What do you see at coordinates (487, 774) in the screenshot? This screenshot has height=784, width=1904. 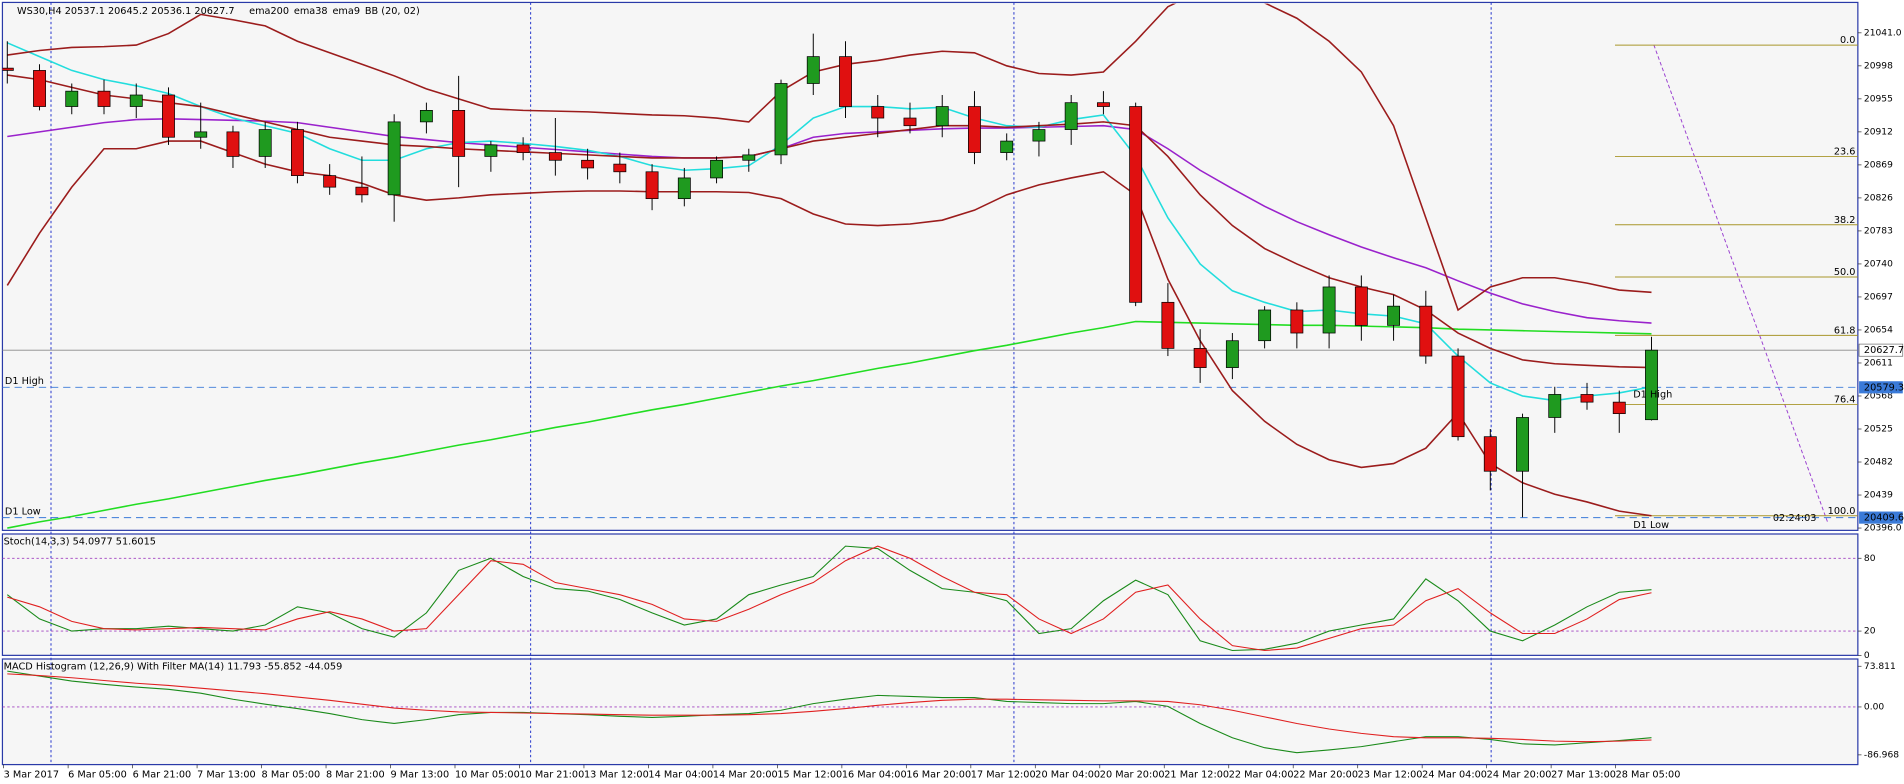 I see `x-tick-label: 10 Mar 05:00` at bounding box center [487, 774].